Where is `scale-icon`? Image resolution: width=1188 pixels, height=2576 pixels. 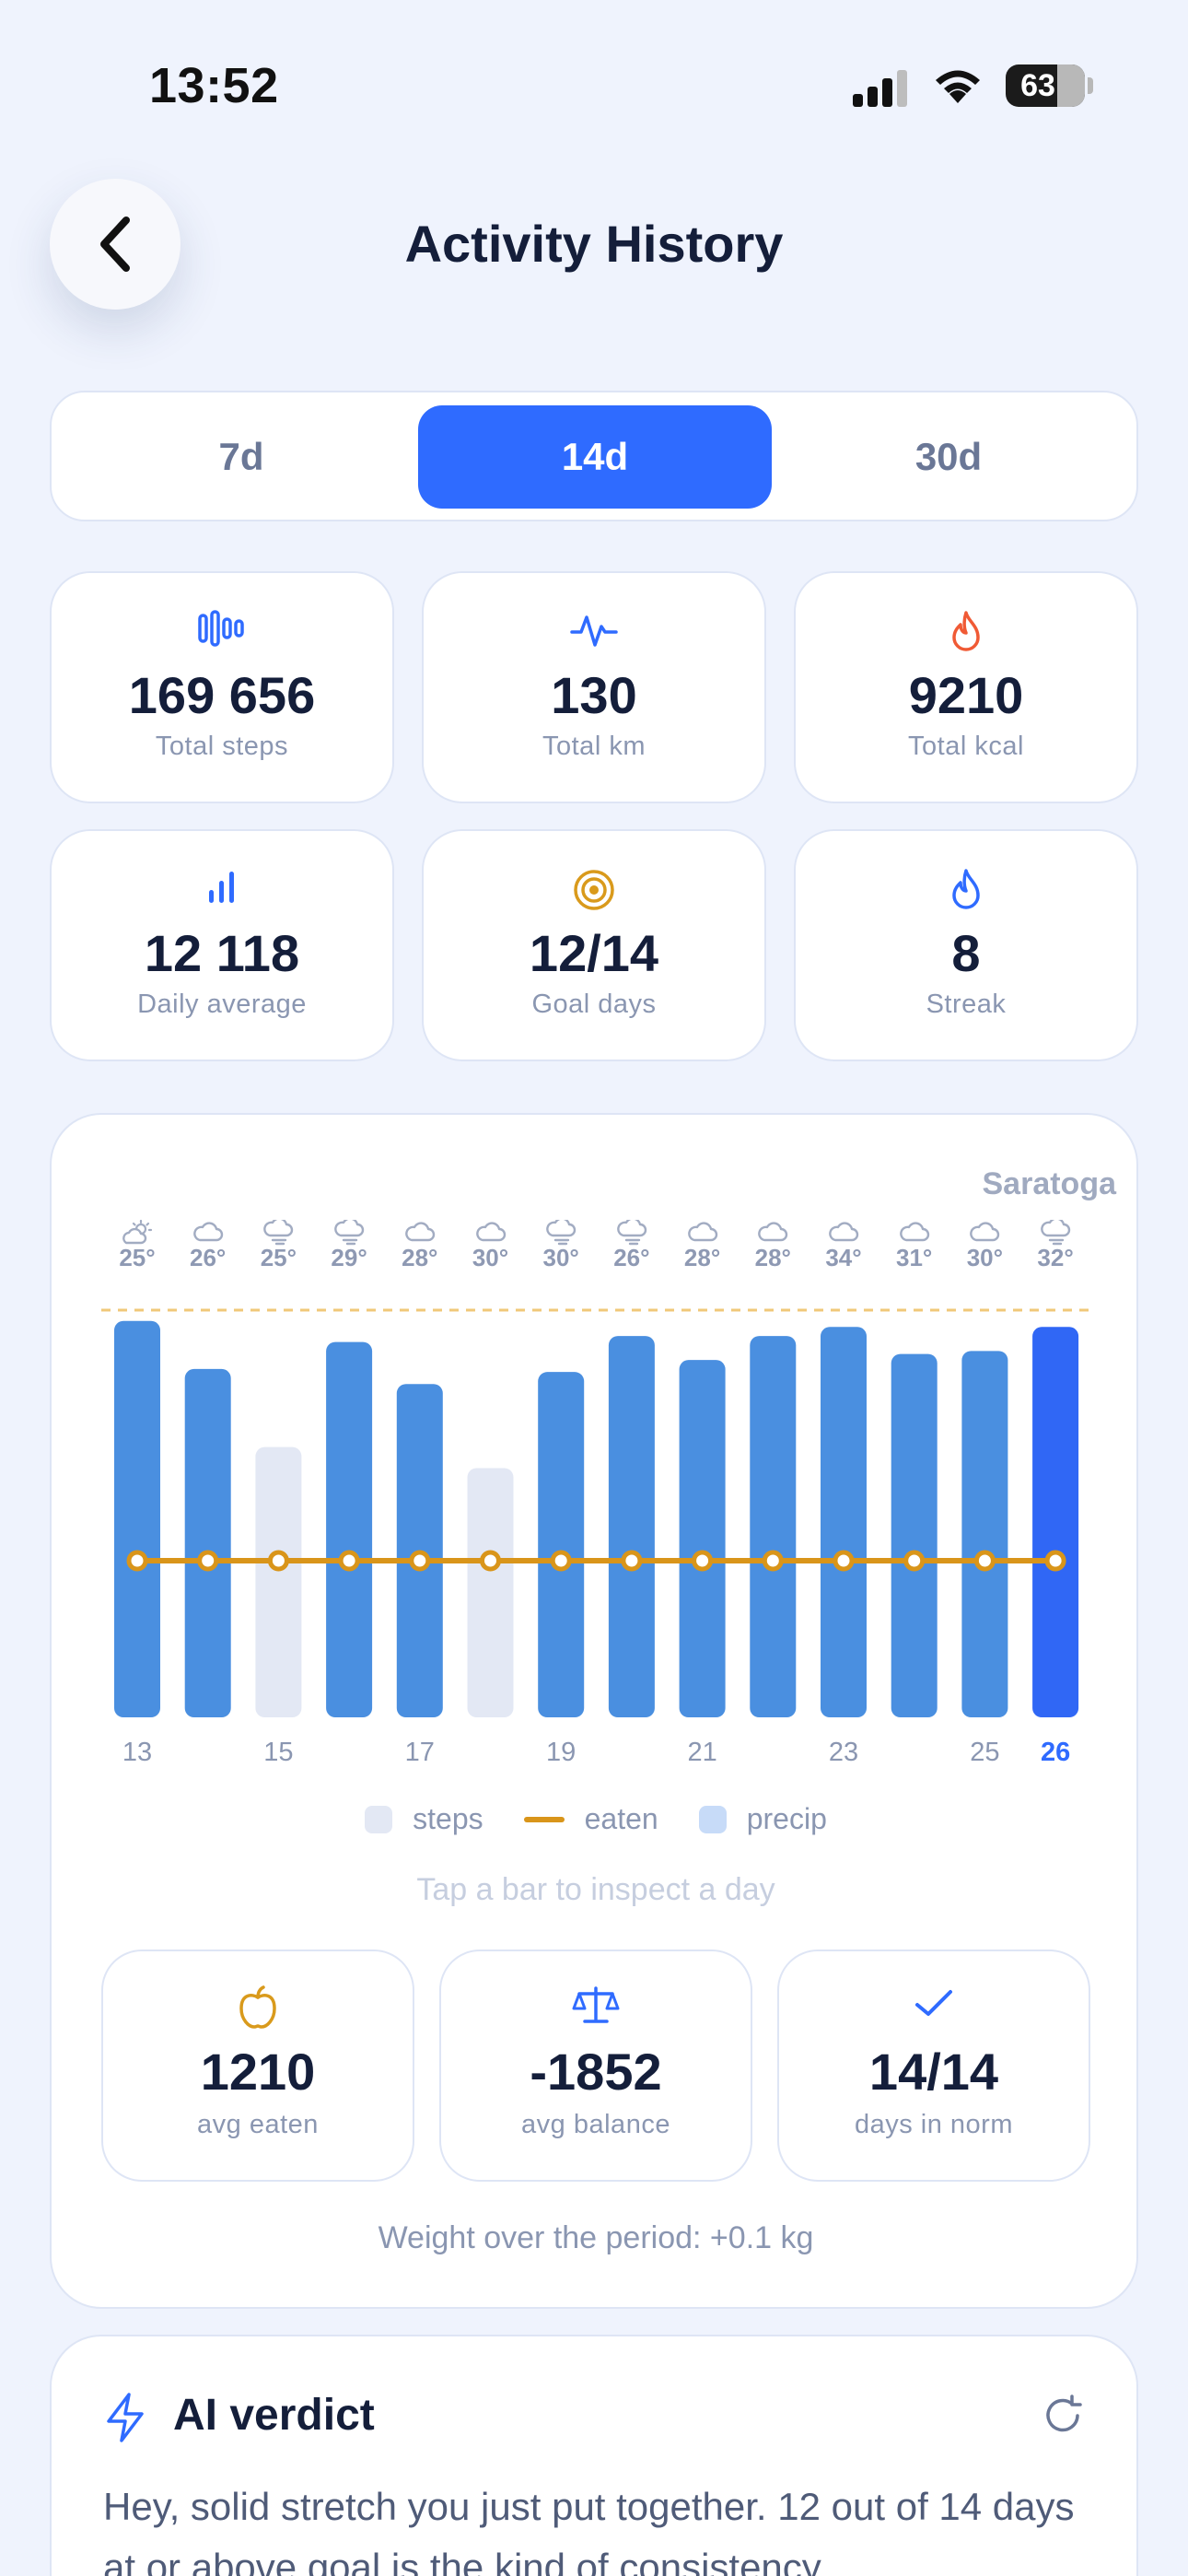 scale-icon is located at coordinates (596, 2004).